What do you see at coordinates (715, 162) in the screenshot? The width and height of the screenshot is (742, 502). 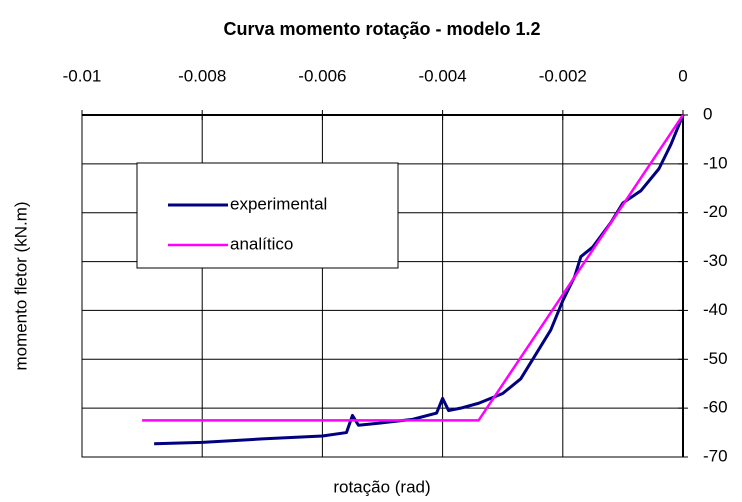 I see `y-tick-label: -10` at bounding box center [715, 162].